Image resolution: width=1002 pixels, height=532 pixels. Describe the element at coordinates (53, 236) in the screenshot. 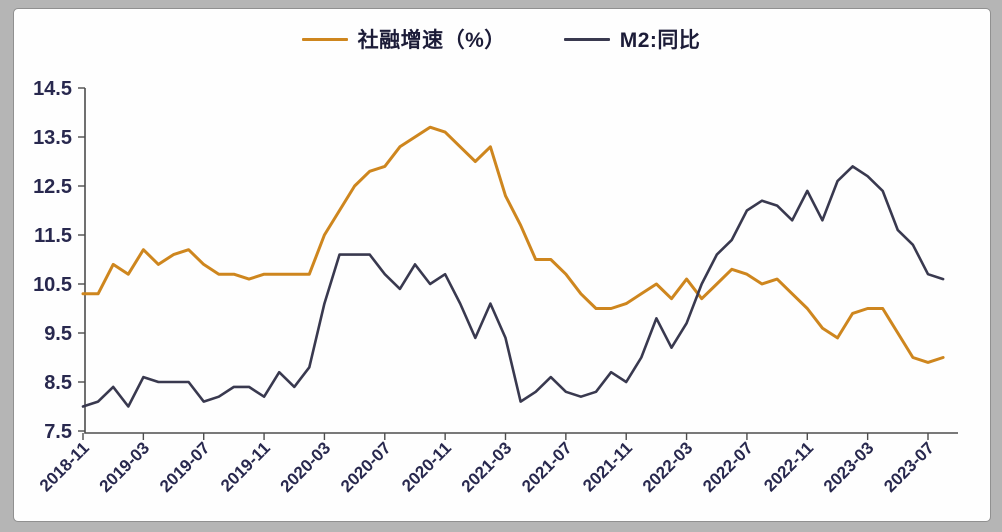

I see `y-tick-label: 11.5` at that location.